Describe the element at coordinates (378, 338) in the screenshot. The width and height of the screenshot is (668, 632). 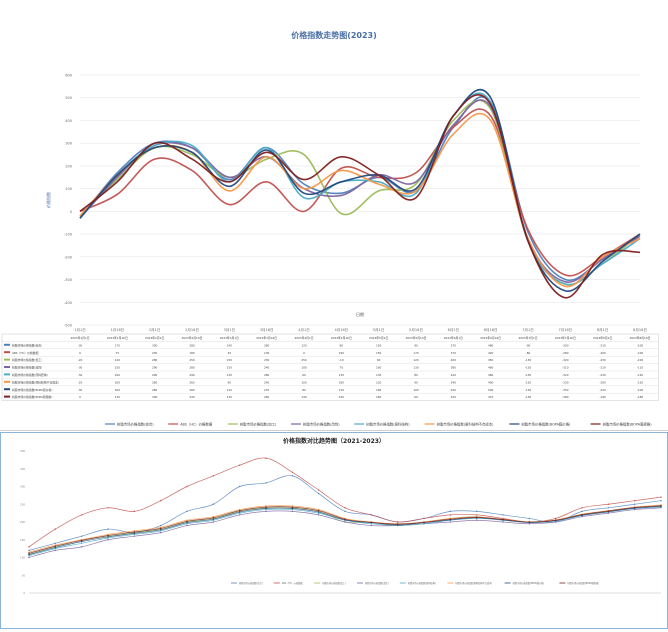
I see `table-header-cell: 2023年5月1日` at that location.